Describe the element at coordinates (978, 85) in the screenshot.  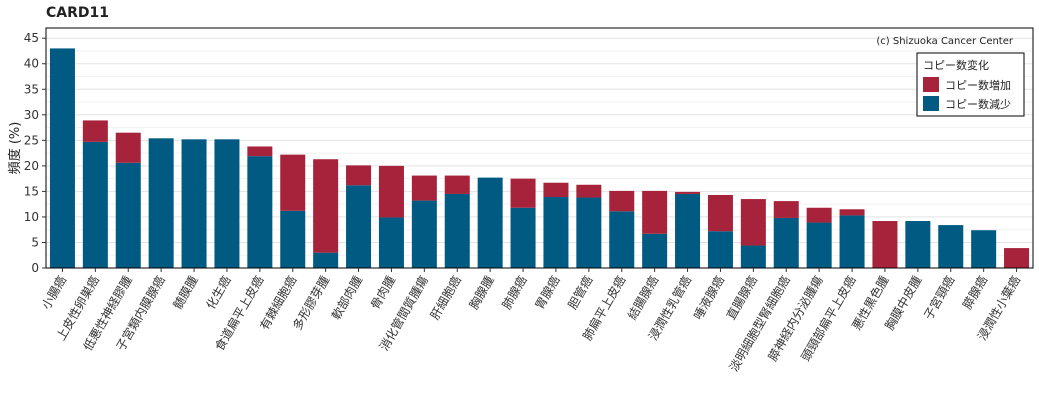
I see `legend-label-gain: コピー数増加` at that location.